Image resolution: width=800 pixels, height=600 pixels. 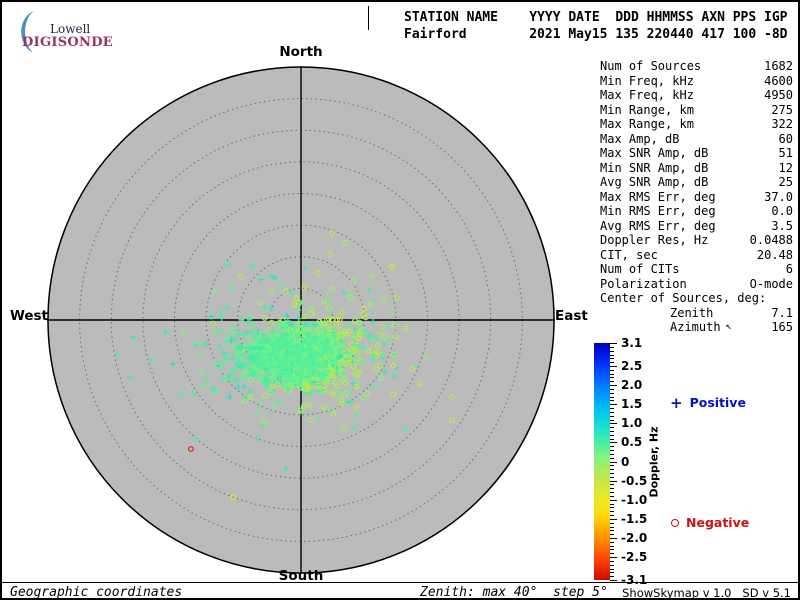 I want to click on stat-row: Polarization O-mode, so click(x=696, y=284).